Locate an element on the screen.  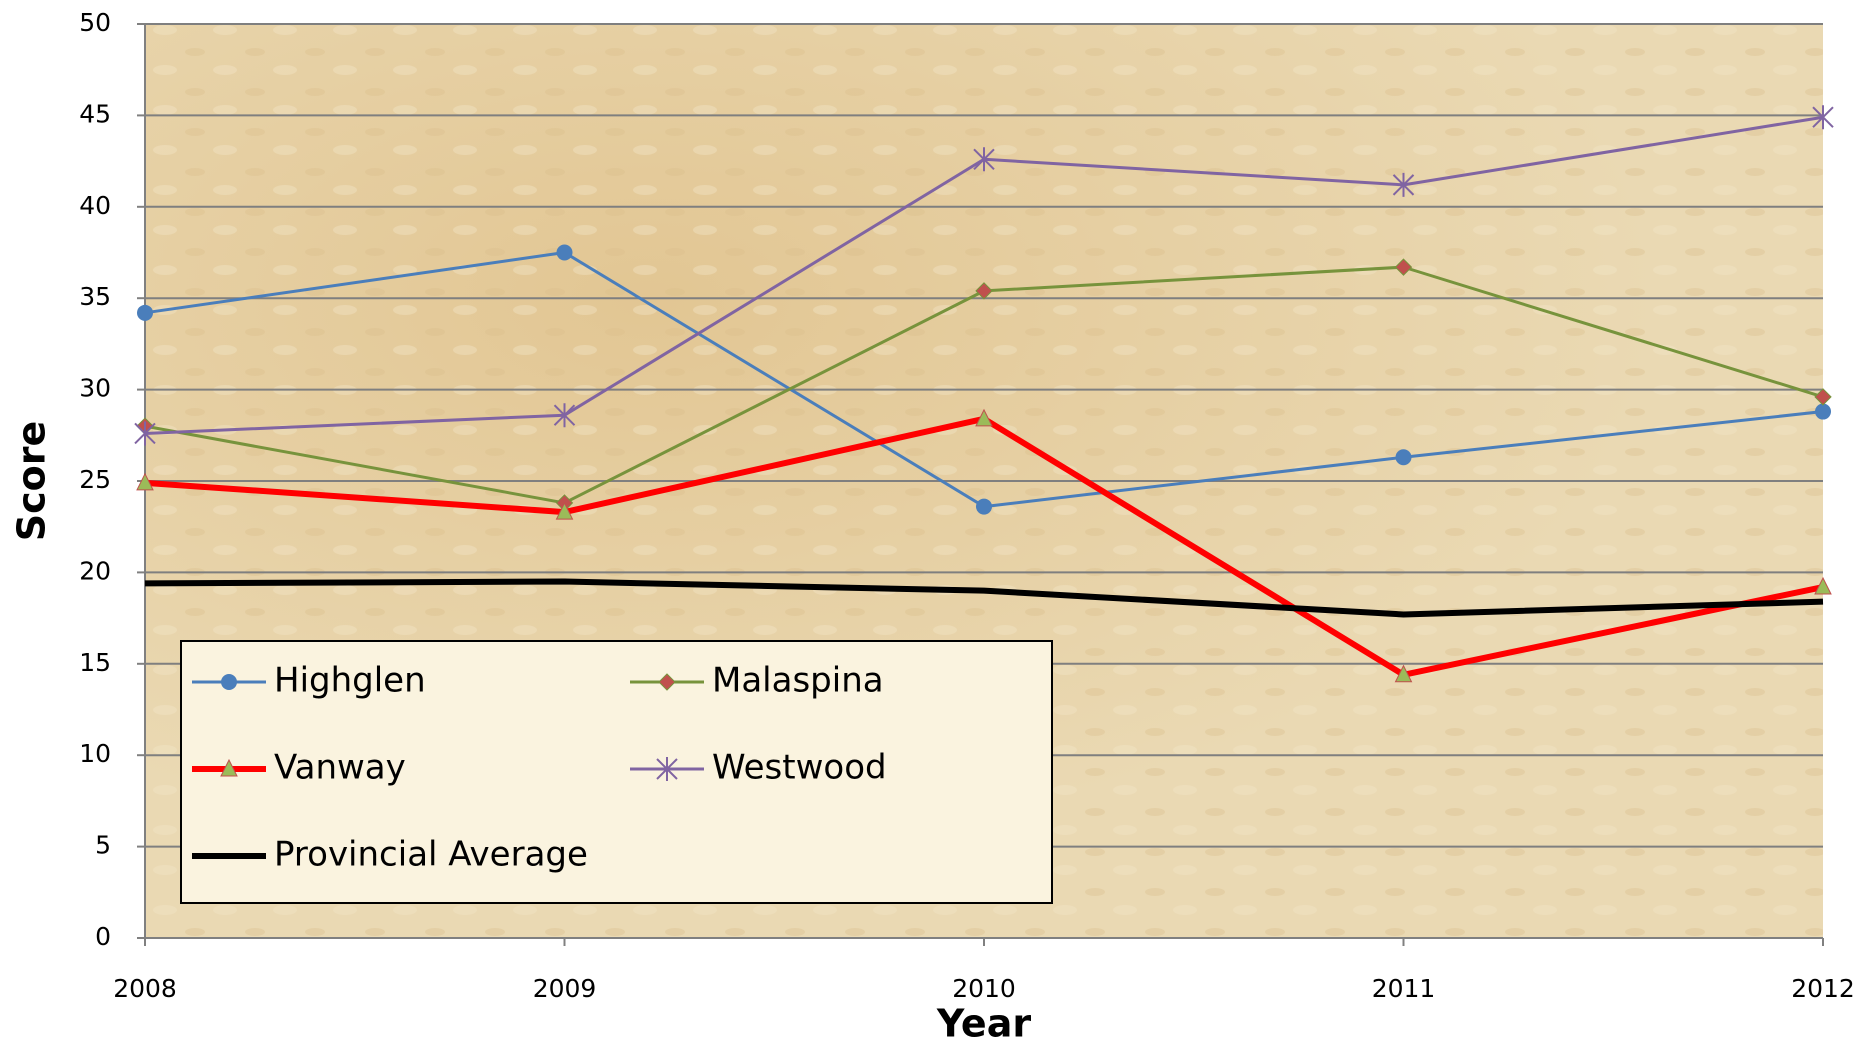
legend-box is located at coordinates (616, 772).